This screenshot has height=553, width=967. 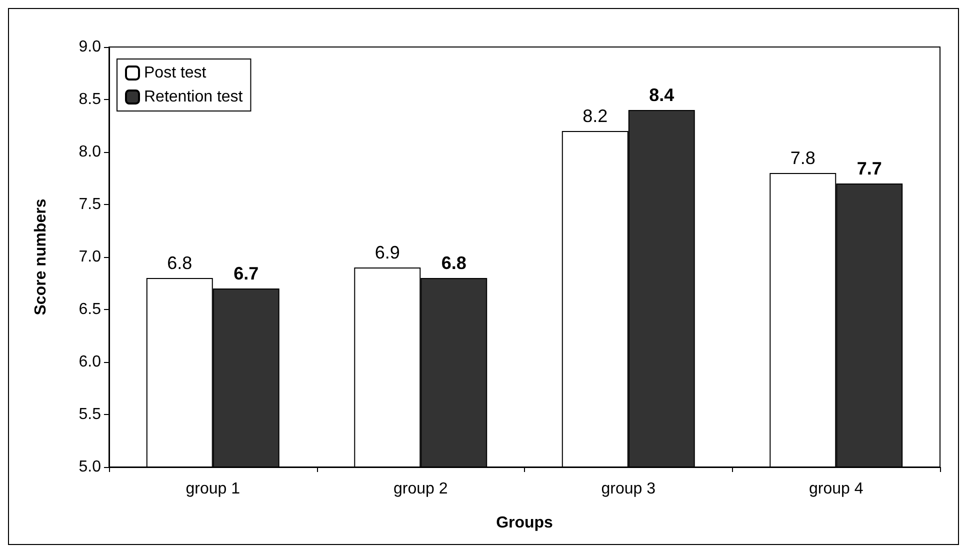 What do you see at coordinates (213, 489) in the screenshot?
I see `x-tick-label: group 1` at bounding box center [213, 489].